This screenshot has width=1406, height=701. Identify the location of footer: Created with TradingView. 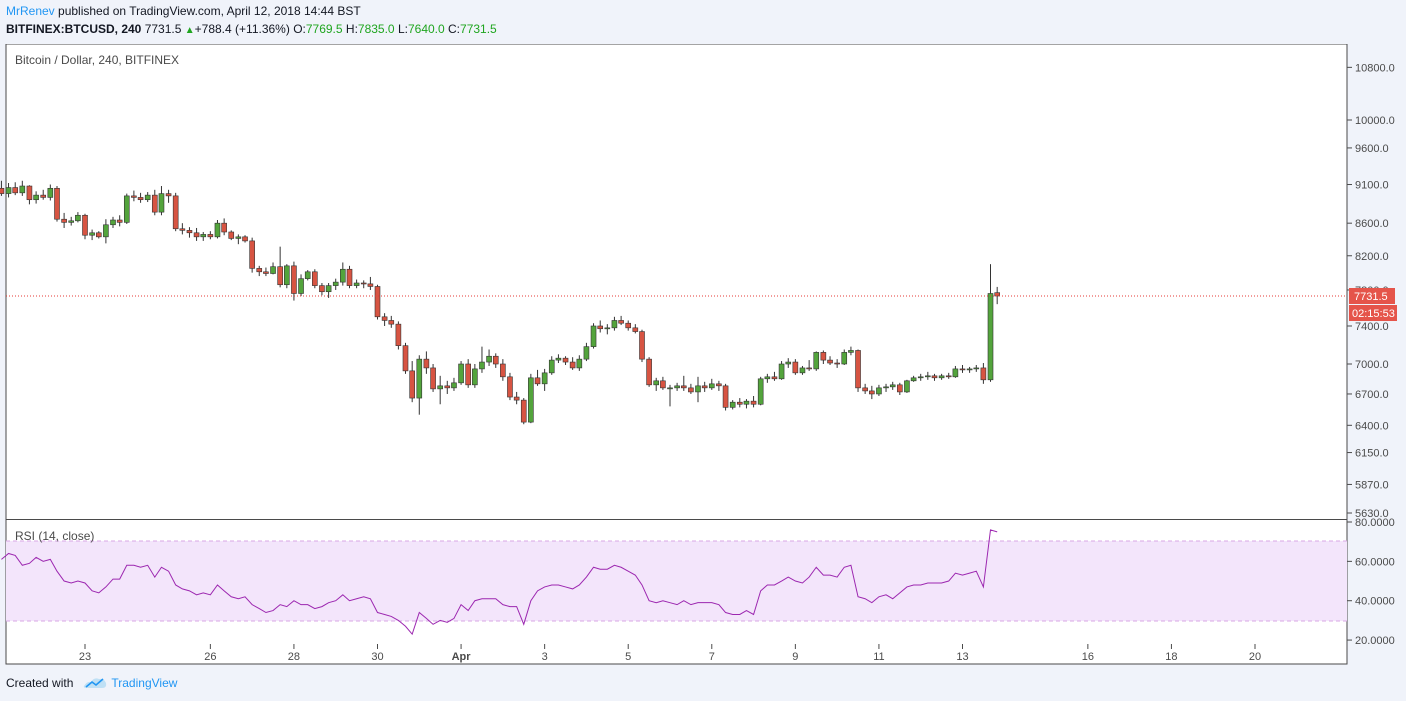
(91, 683).